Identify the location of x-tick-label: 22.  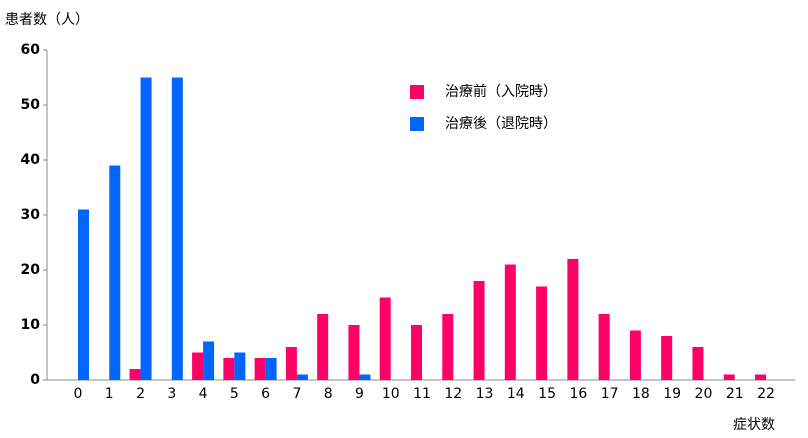
(766, 394).